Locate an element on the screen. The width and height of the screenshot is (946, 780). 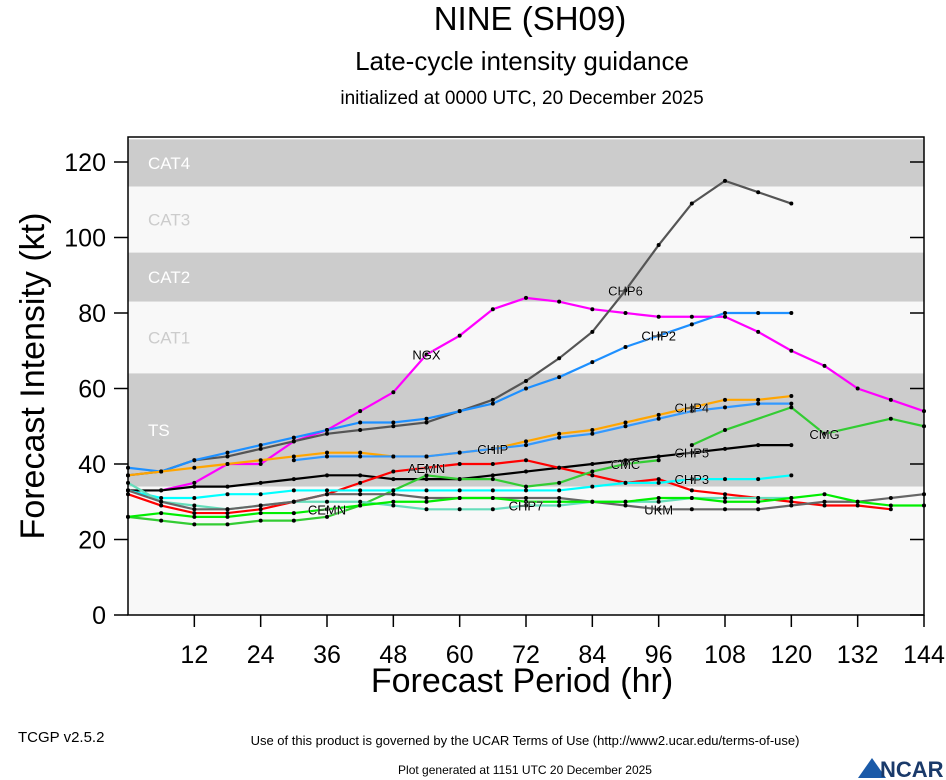
y-tick-label: 100 is located at coordinates (85, 239).